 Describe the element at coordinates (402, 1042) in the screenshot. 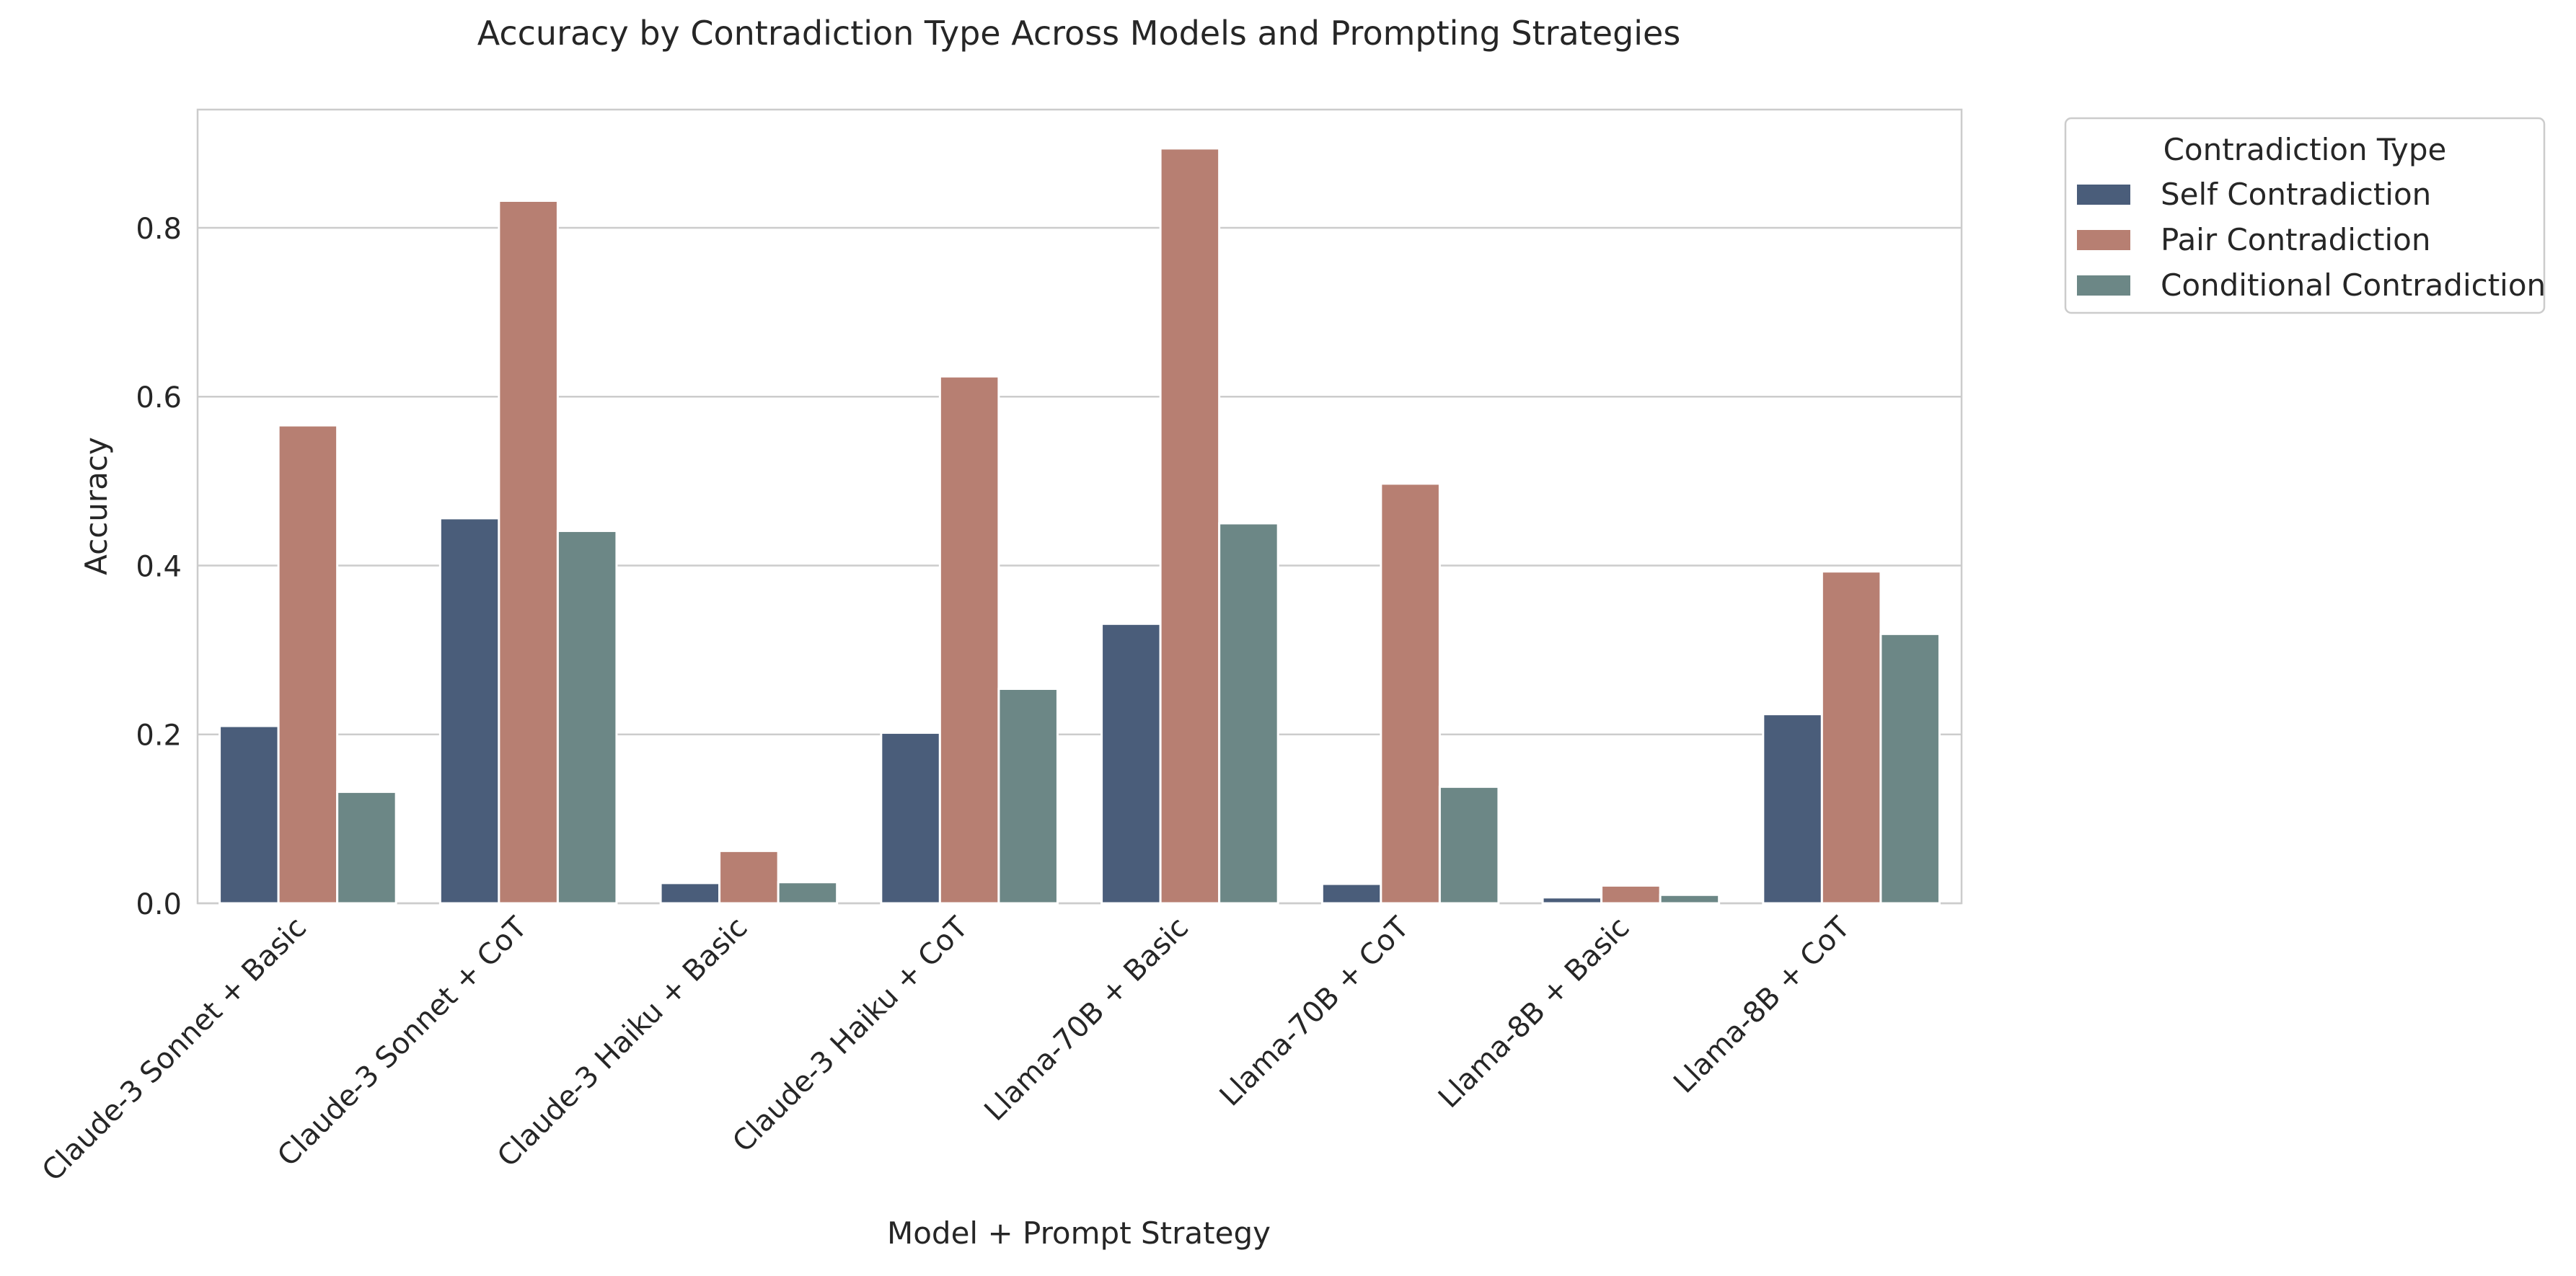

I see `x-tick-label: Claude-3 Sonnet + CoT` at that location.